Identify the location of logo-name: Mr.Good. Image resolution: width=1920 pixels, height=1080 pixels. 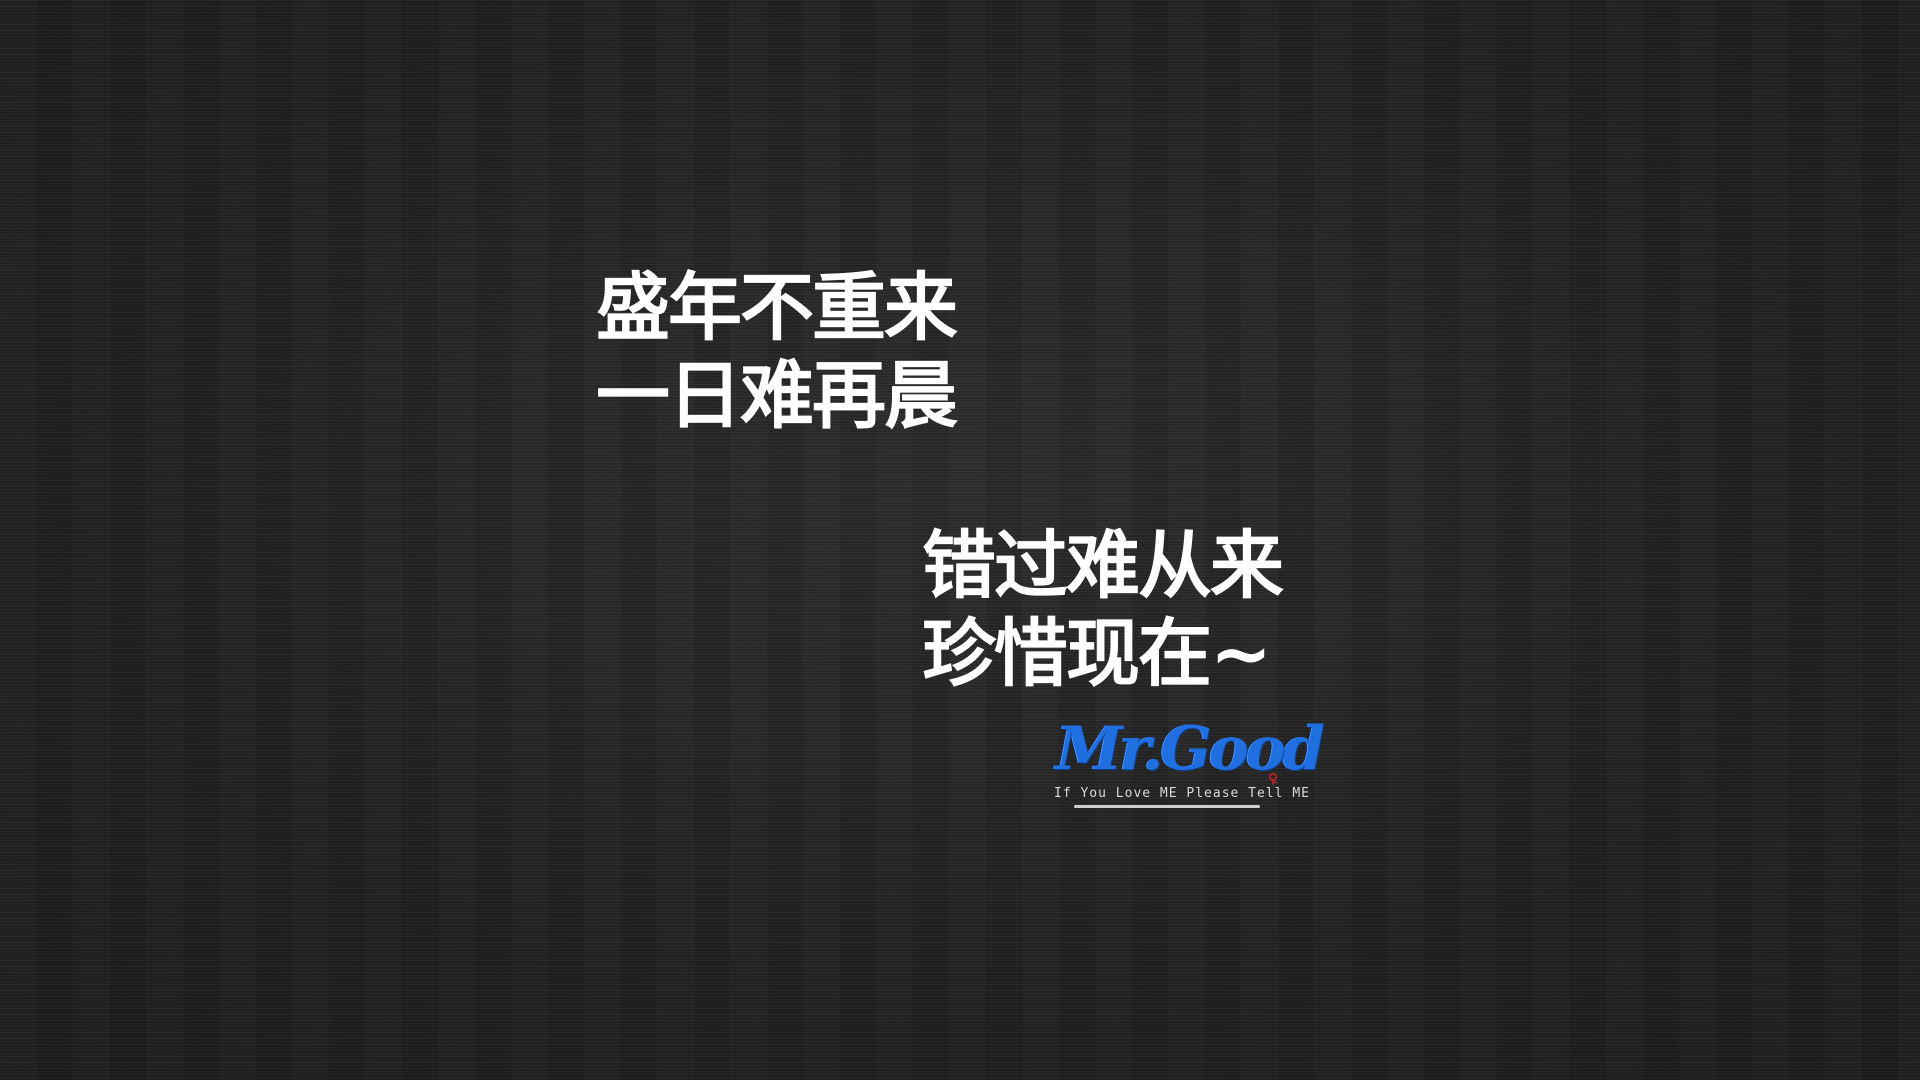
(1190, 749).